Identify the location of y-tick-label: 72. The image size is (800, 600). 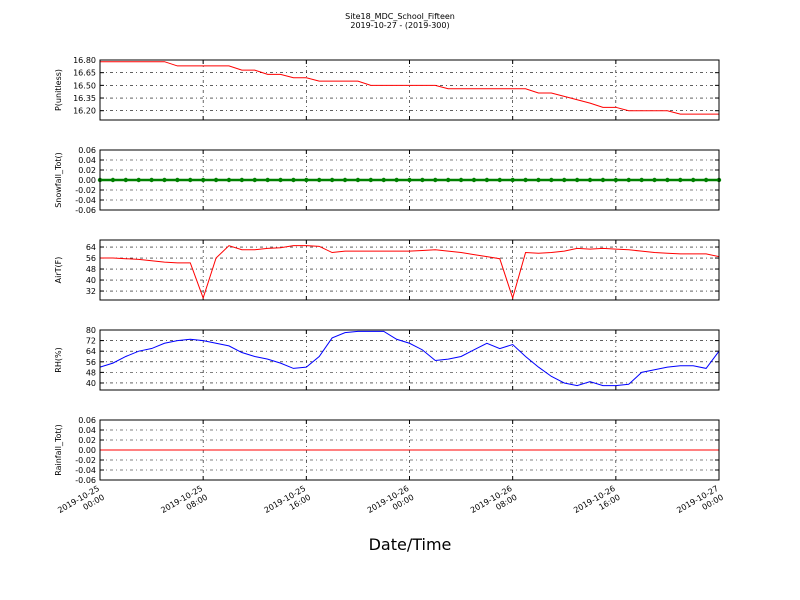
(91, 341).